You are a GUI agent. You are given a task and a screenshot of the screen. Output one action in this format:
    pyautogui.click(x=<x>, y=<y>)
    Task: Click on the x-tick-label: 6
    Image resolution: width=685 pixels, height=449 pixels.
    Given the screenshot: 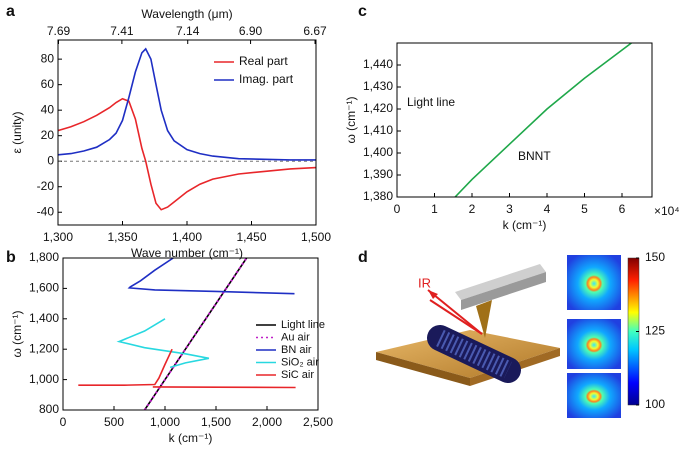 What is the action you would take?
    pyautogui.click(x=622, y=209)
    